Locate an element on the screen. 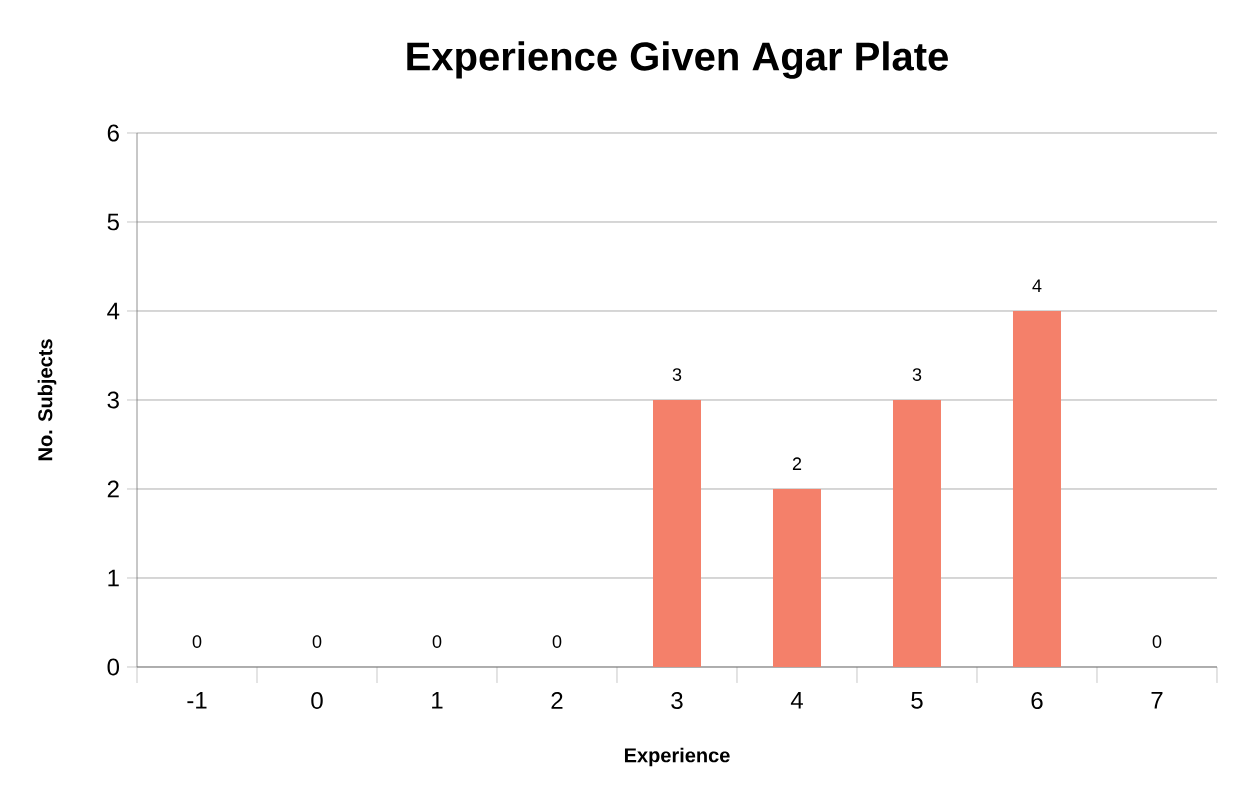  x-axis-title: Experience is located at coordinates (677, 757).